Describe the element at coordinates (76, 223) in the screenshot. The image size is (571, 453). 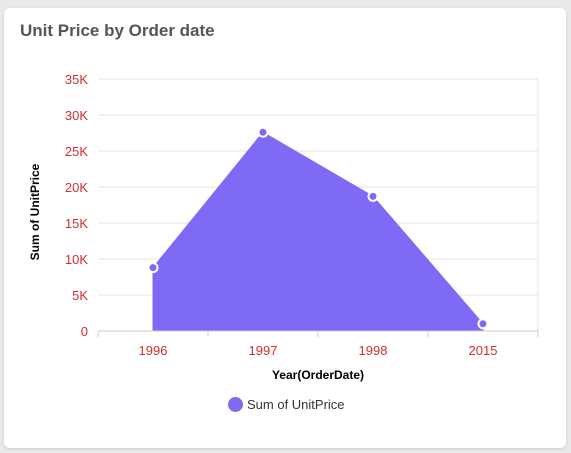
I see `y-tick-label: 15K` at that location.